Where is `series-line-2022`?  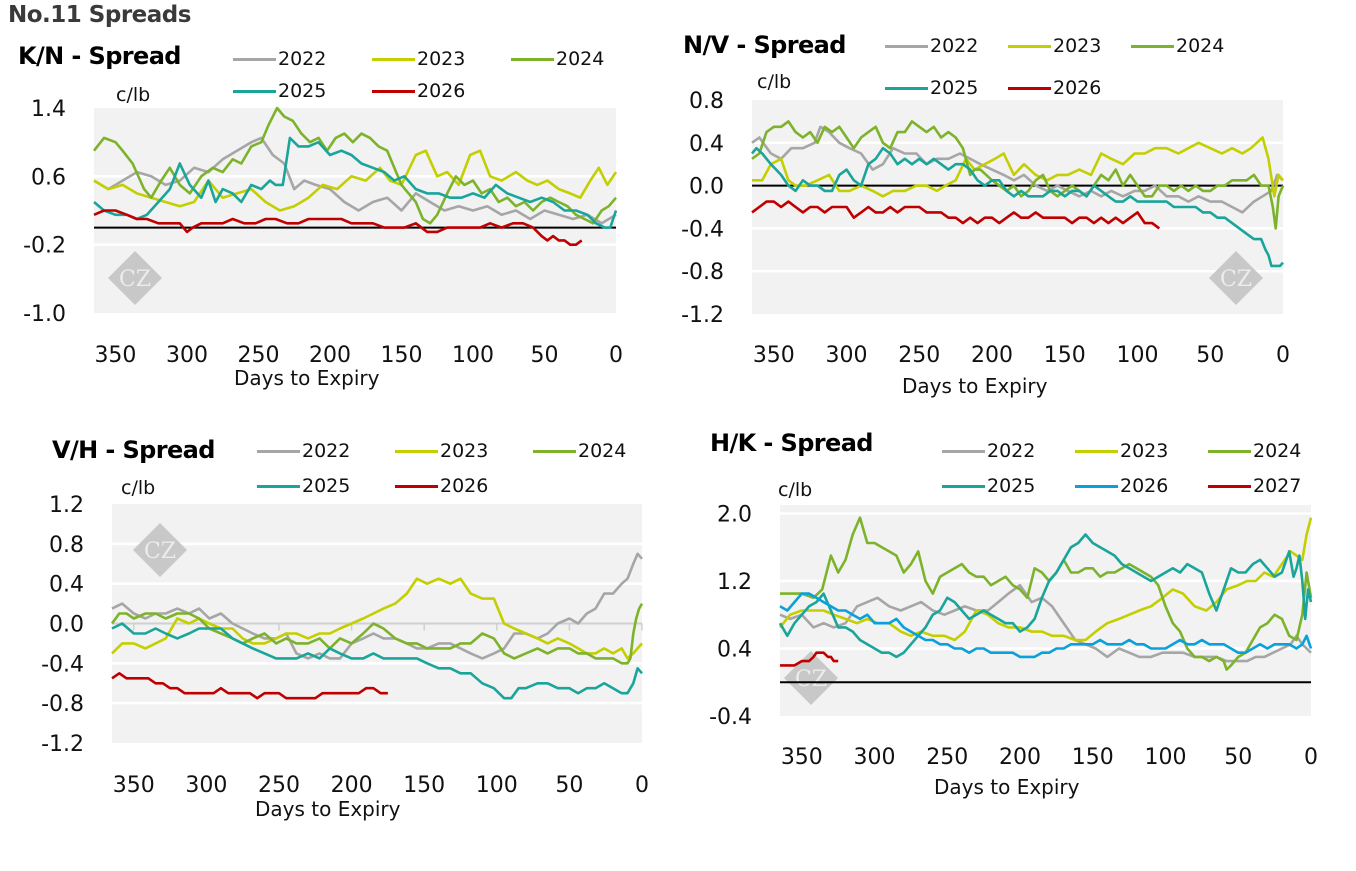 series-line-2022 is located at coordinates (1017, 169).